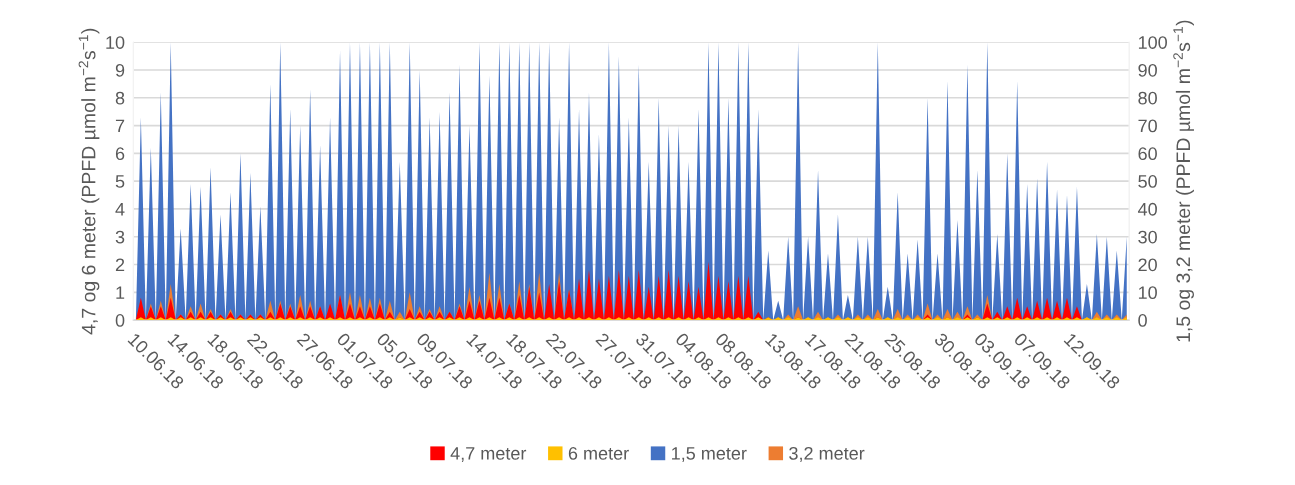 The width and height of the screenshot is (1295, 485). I want to click on y2-tick-label: 0, so click(1142, 320).